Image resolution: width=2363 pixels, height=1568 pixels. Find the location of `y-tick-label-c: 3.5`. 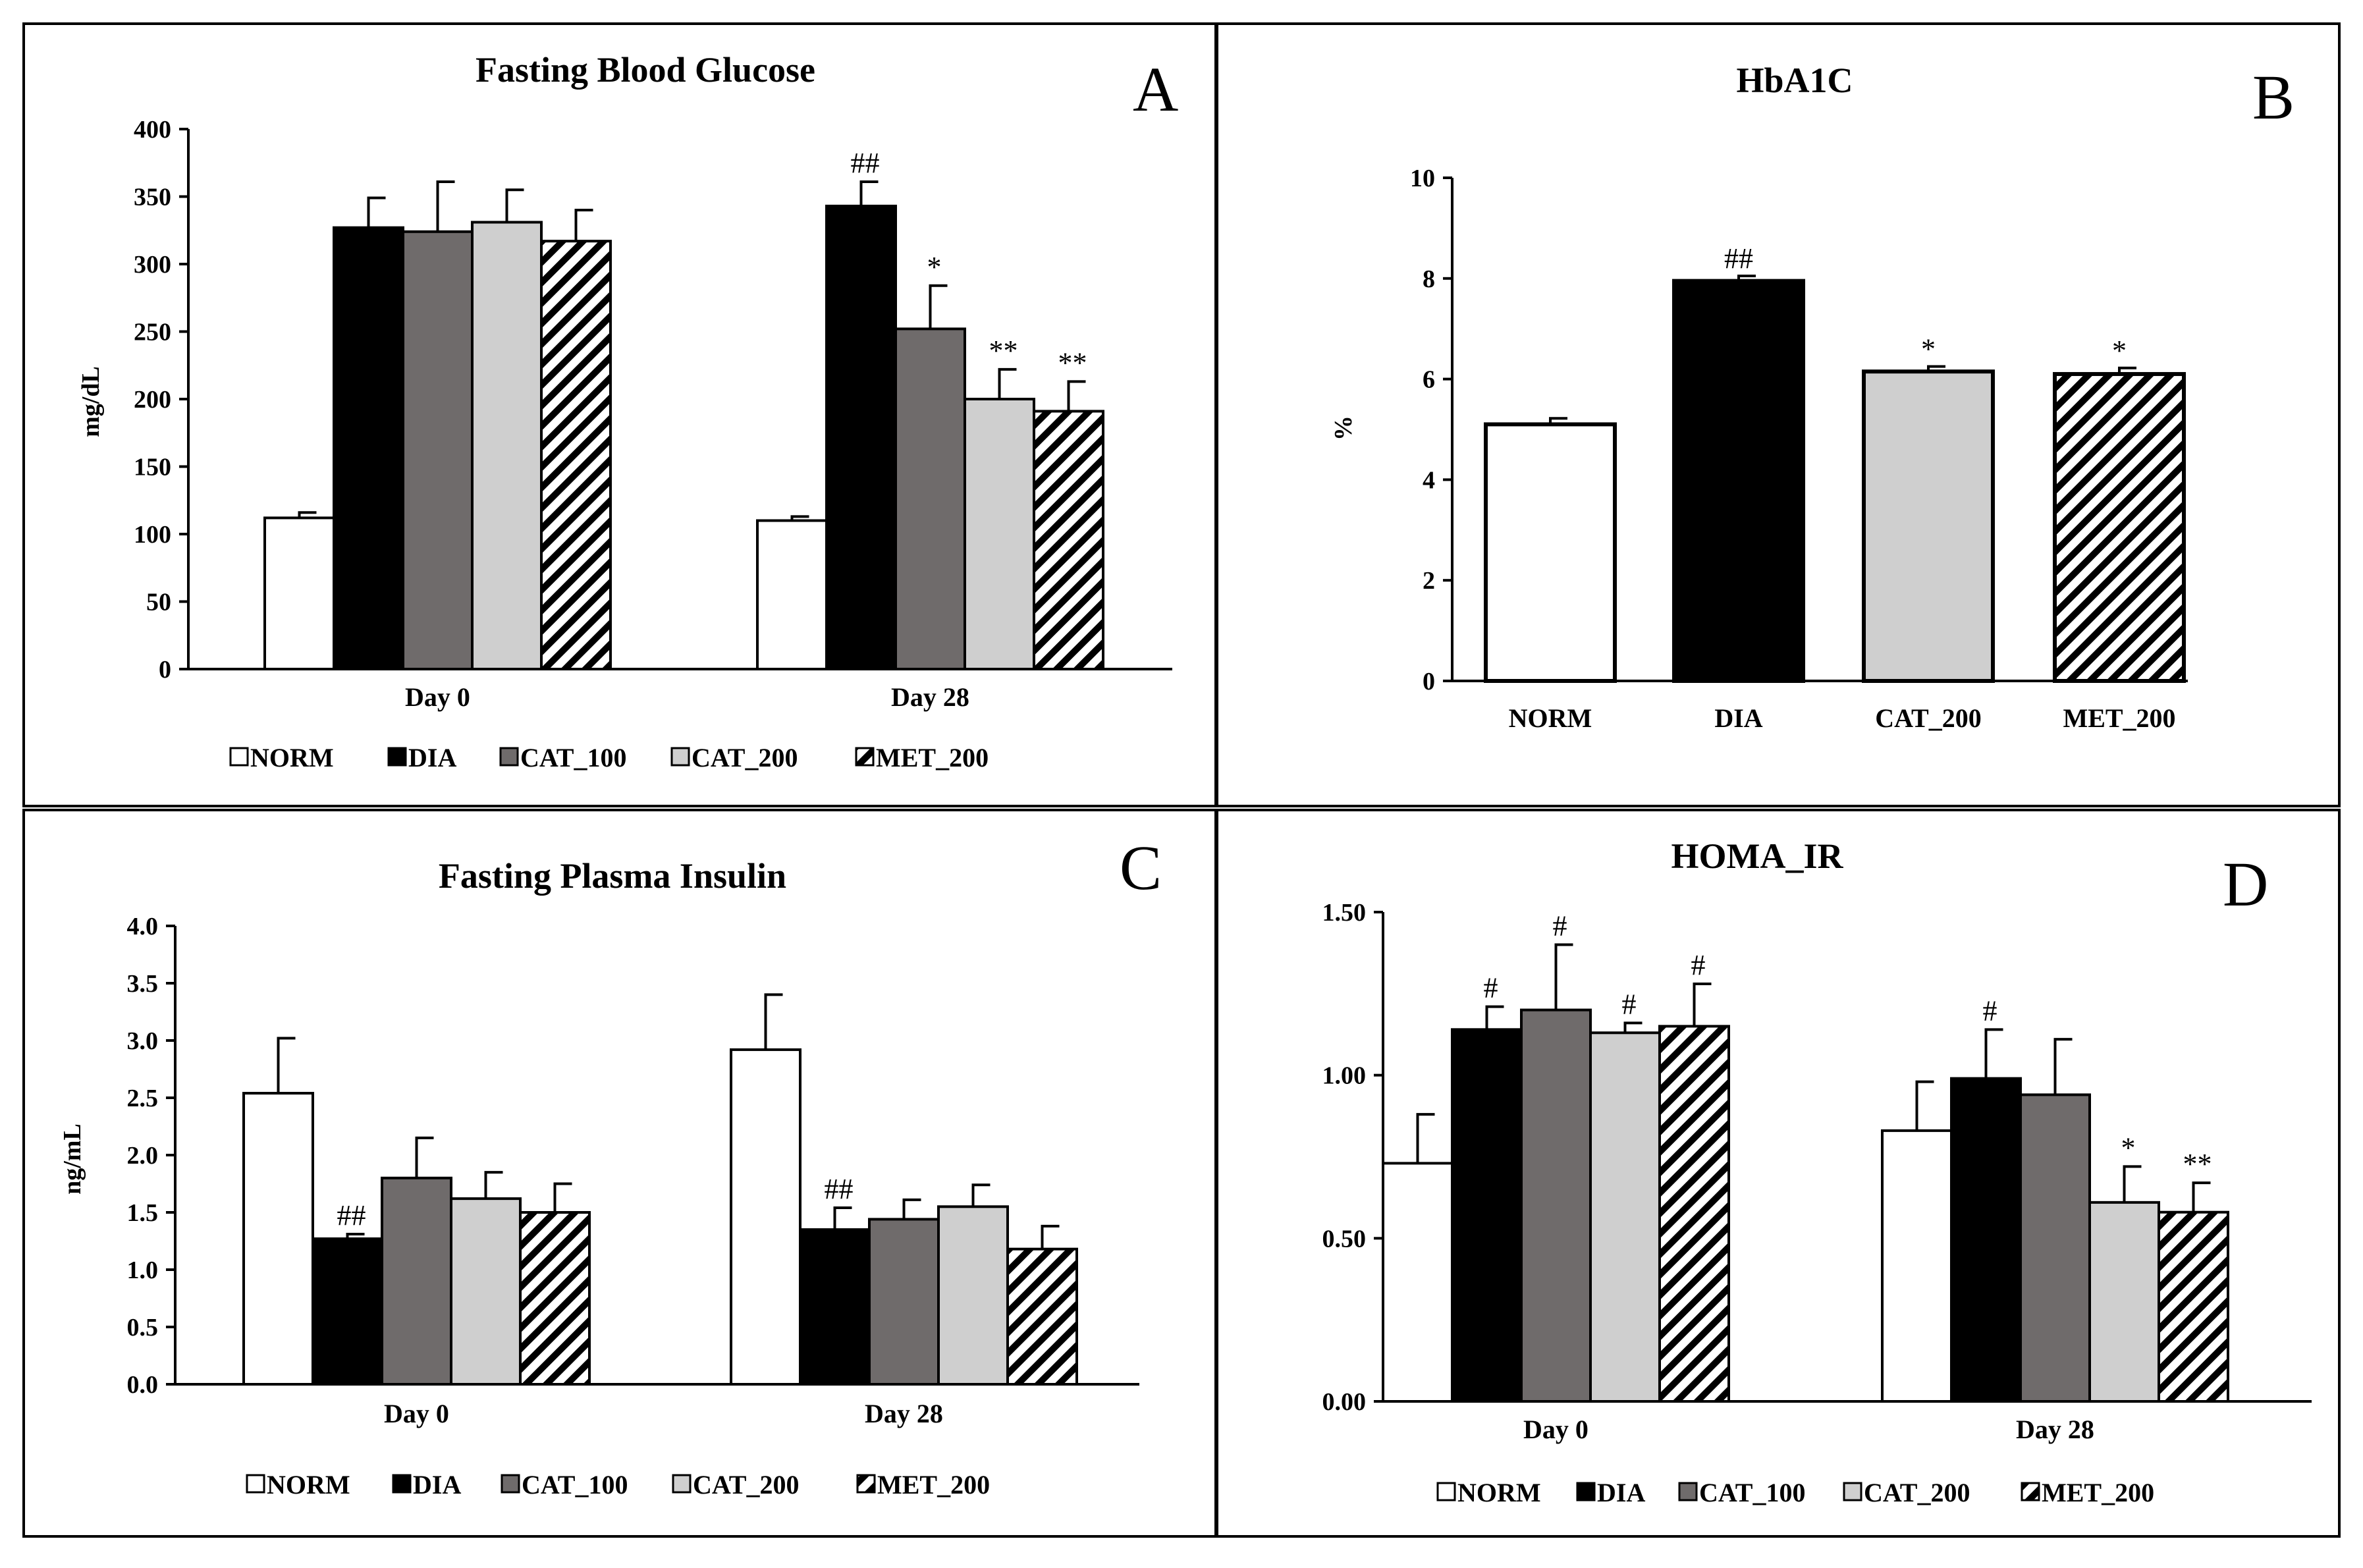

y-tick-label-c: 3.5 is located at coordinates (143, 984).